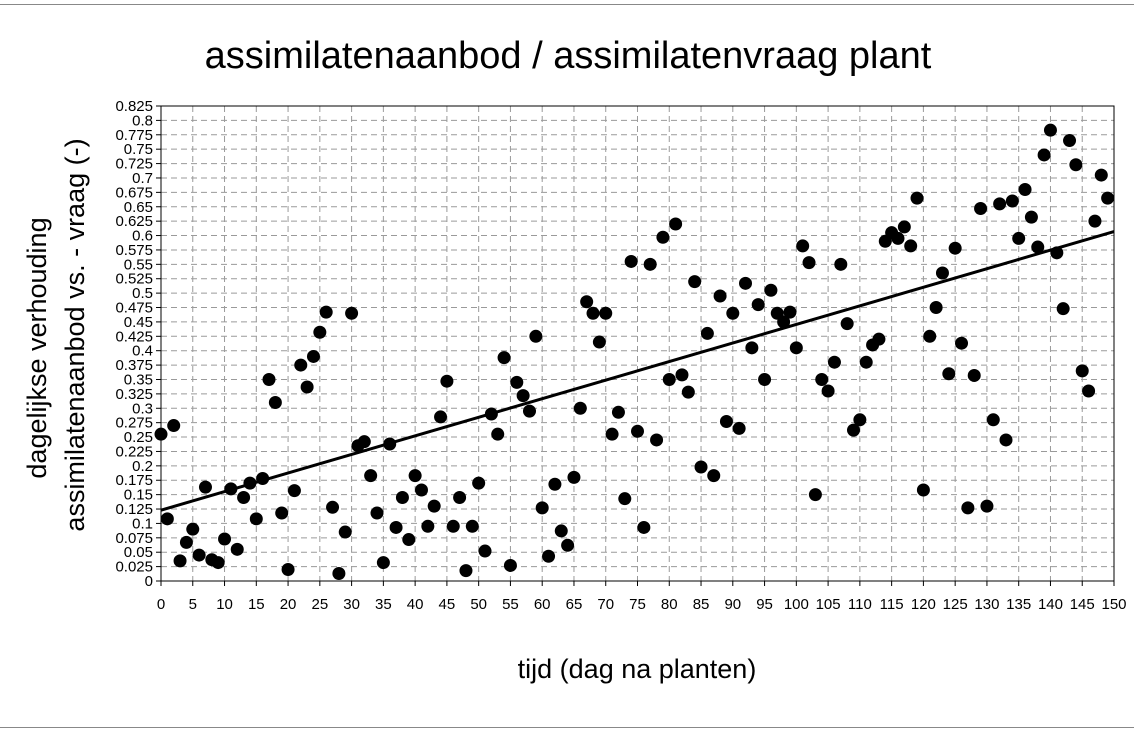  I want to click on y-tick-label: 0.5, so click(142, 293).